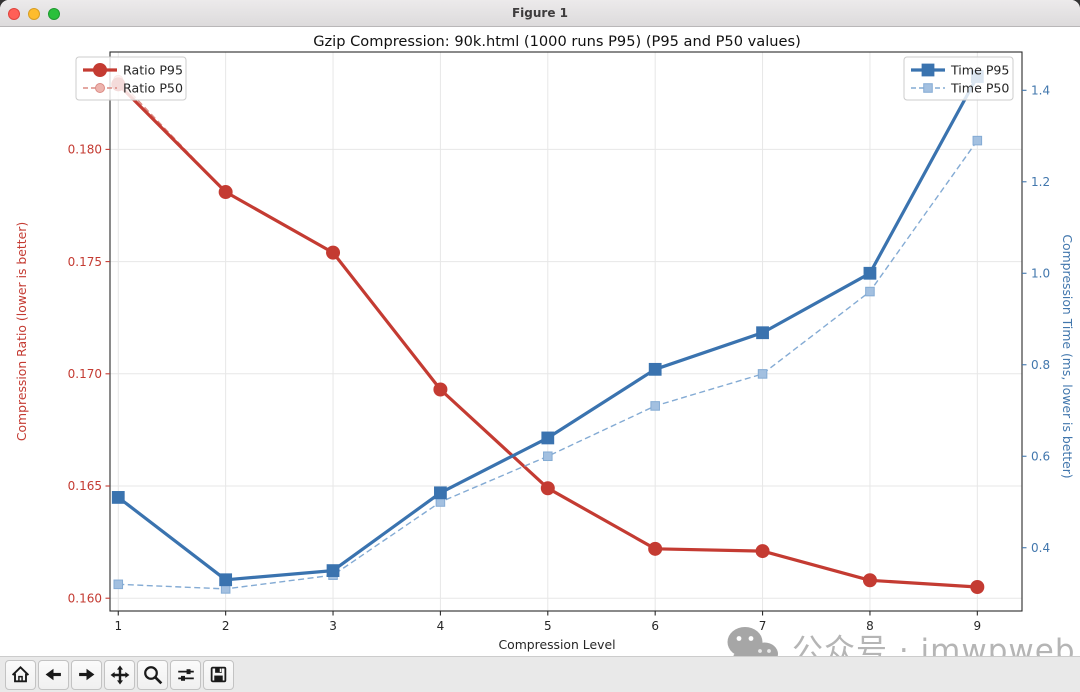 Image resolution: width=1080 pixels, height=692 pixels. I want to click on save-button, so click(218, 674).